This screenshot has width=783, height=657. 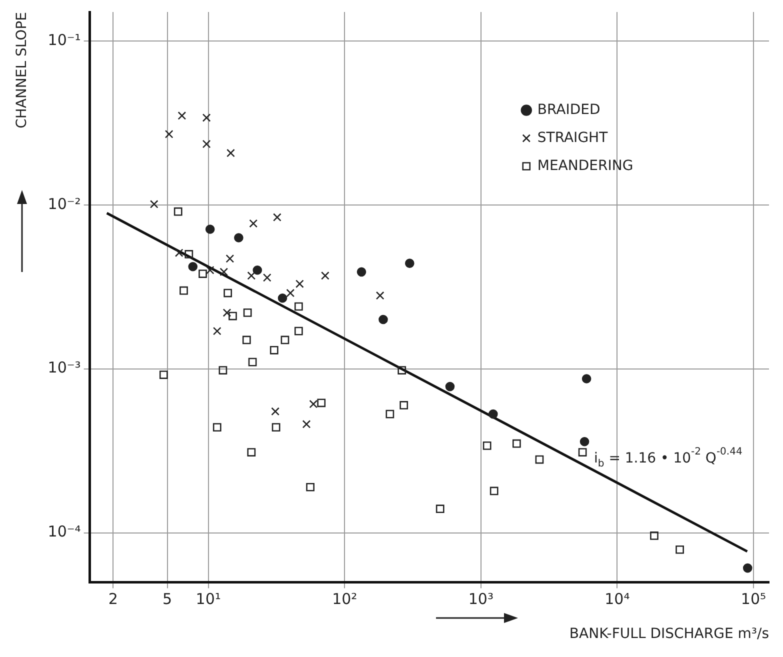 What do you see at coordinates (481, 599) in the screenshot?
I see `x-tick-label: 10³` at bounding box center [481, 599].